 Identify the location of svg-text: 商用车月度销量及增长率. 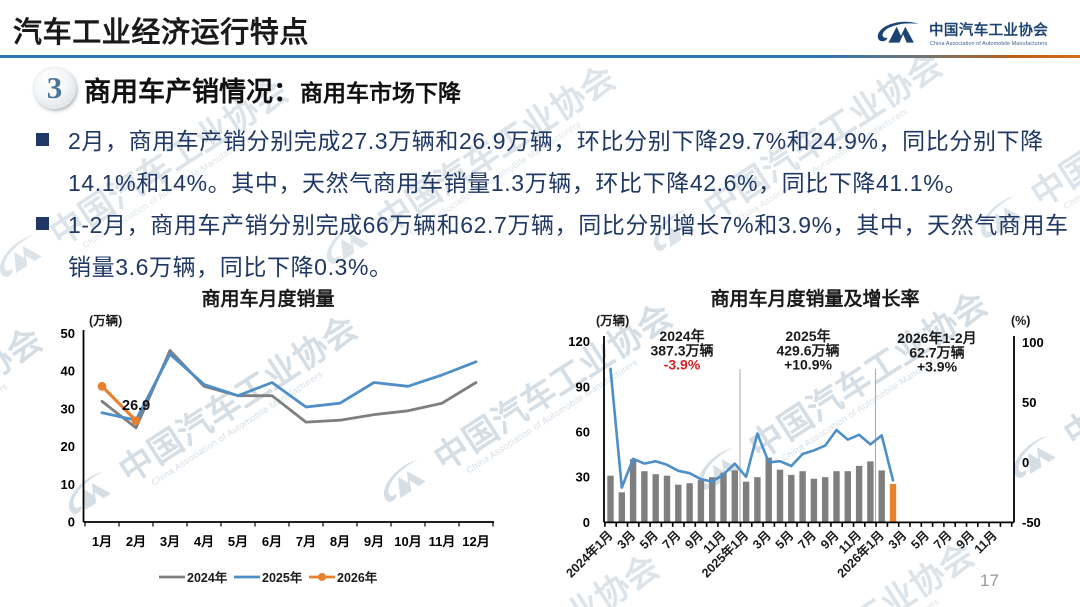
(814, 298).